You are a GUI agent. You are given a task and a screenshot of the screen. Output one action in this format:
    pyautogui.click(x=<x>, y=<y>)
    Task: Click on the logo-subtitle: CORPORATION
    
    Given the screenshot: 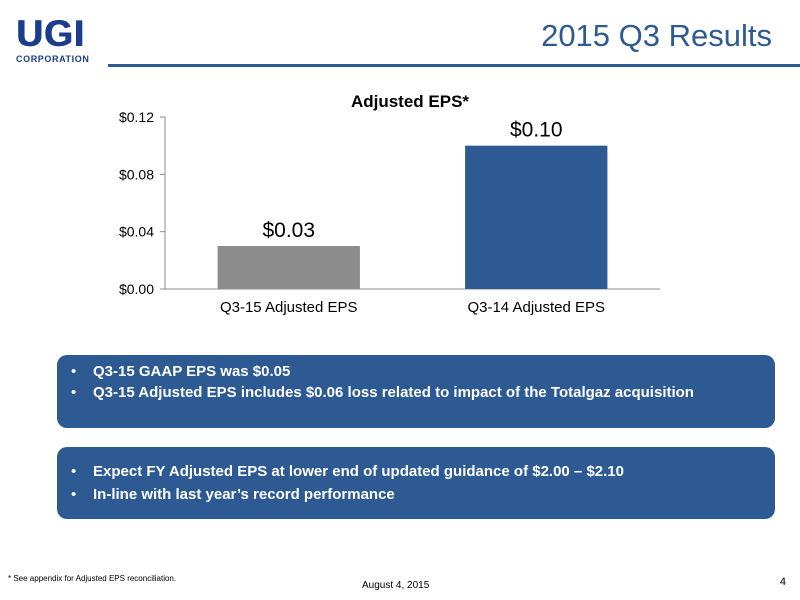 What is the action you would take?
    pyautogui.click(x=53, y=59)
    